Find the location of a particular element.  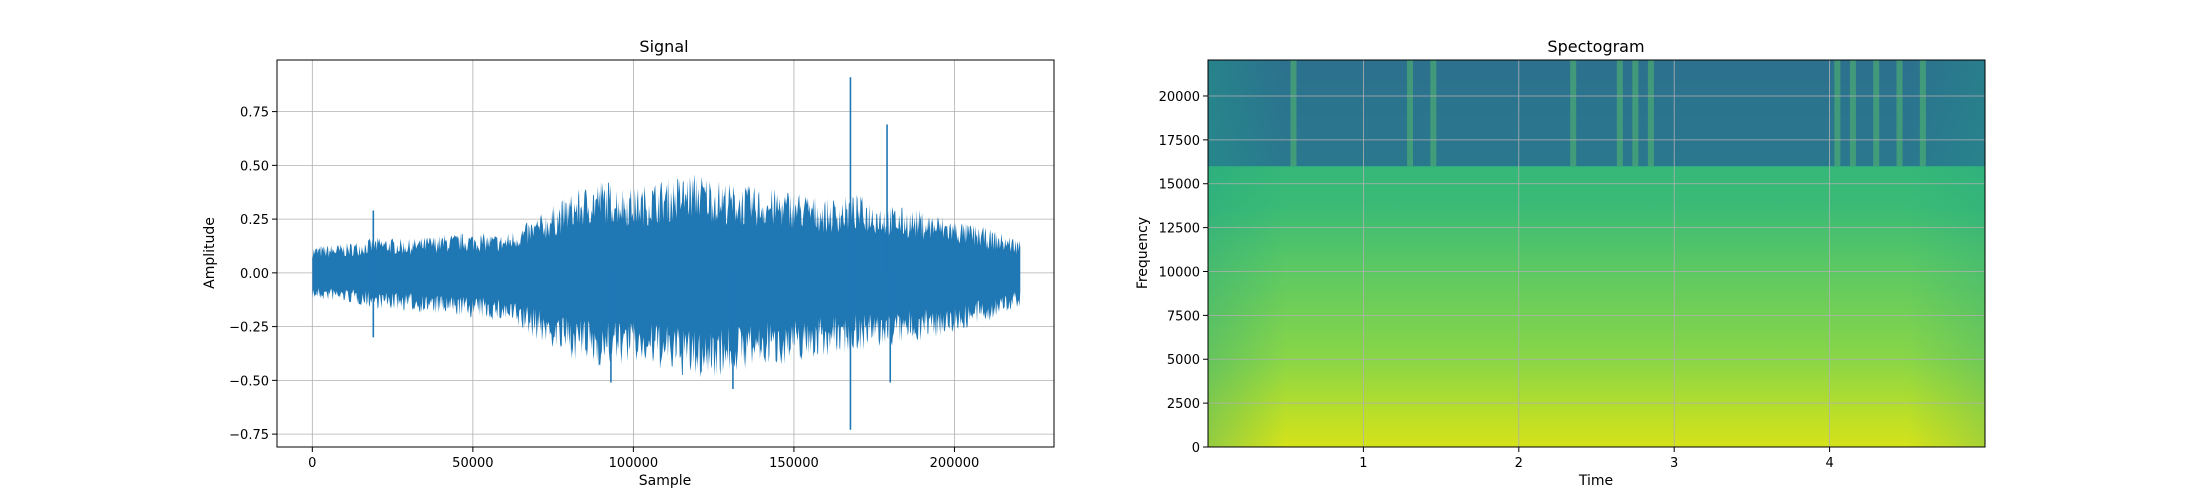

signal-y-tick-label: −0.75 is located at coordinates (249, 435).